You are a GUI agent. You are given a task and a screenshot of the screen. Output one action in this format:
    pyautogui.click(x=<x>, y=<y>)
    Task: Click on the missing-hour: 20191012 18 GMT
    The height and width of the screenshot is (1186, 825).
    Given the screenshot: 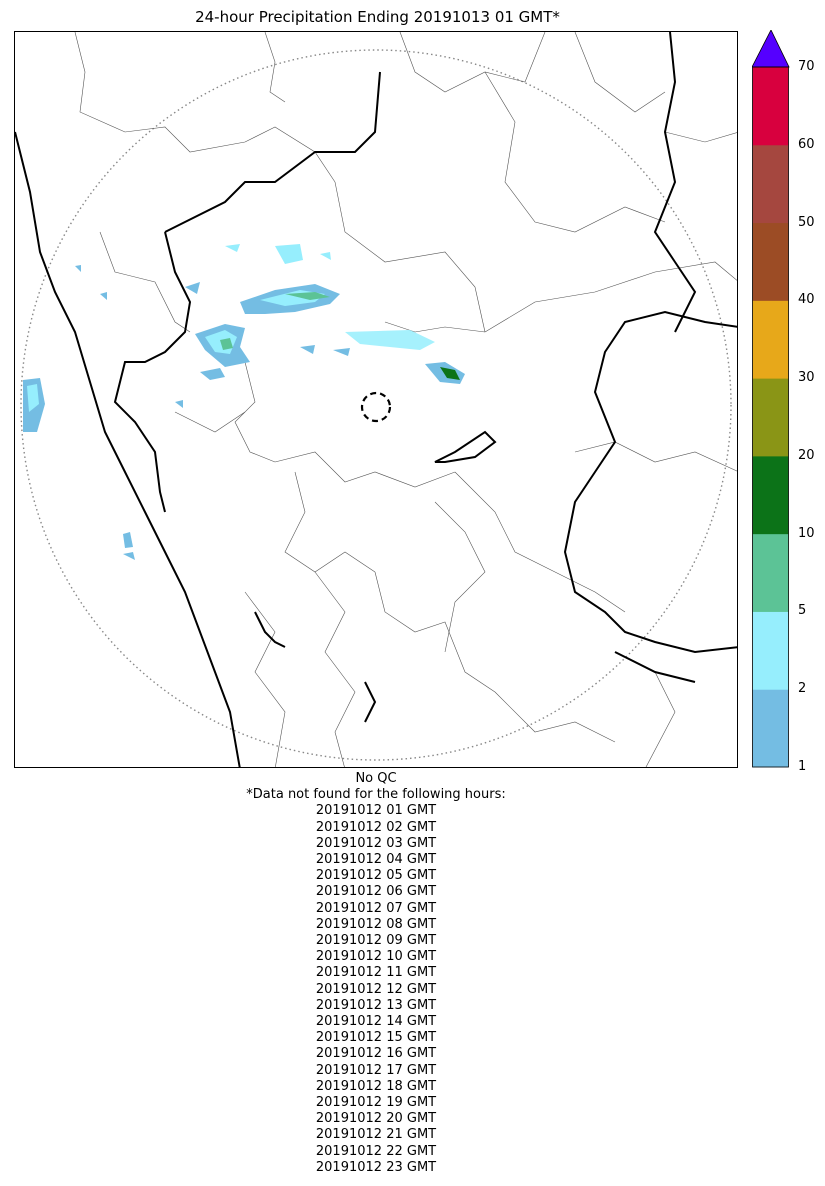 What is the action you would take?
    pyautogui.click(x=376, y=1086)
    